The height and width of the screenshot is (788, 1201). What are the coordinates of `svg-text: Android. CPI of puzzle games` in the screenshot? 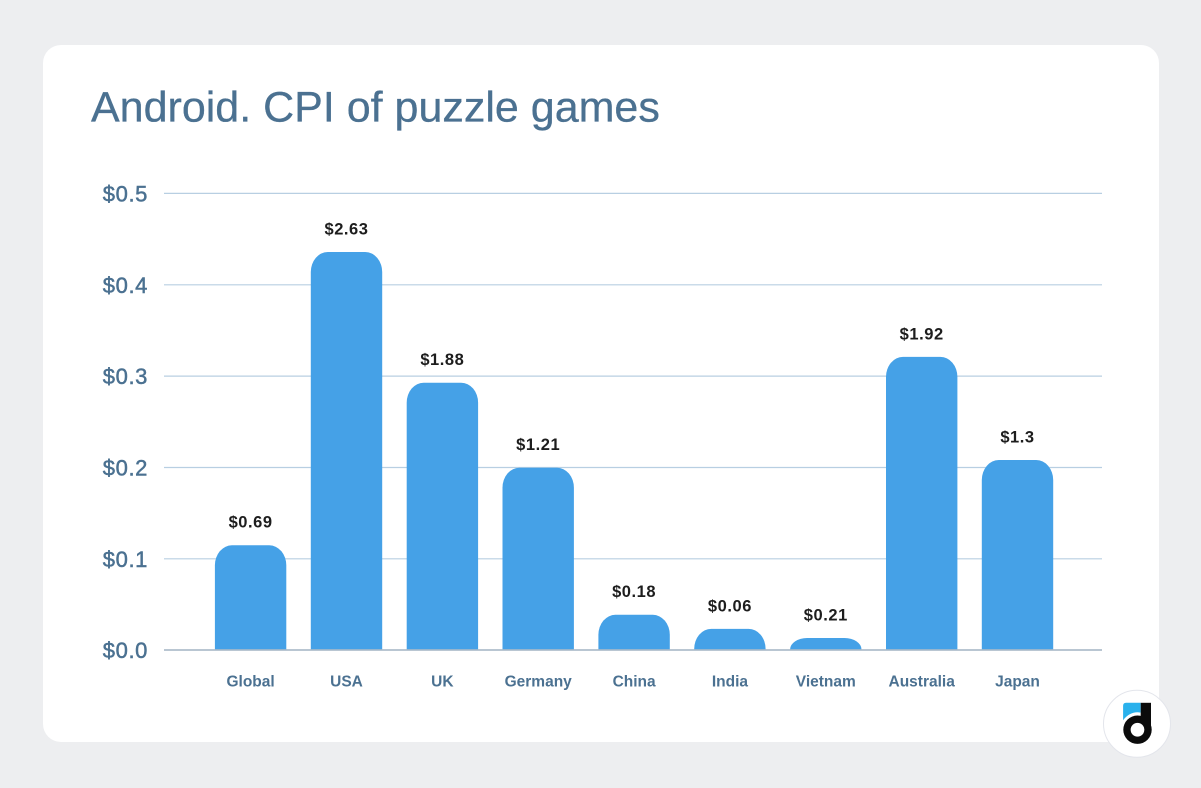 It's located at (375, 108).